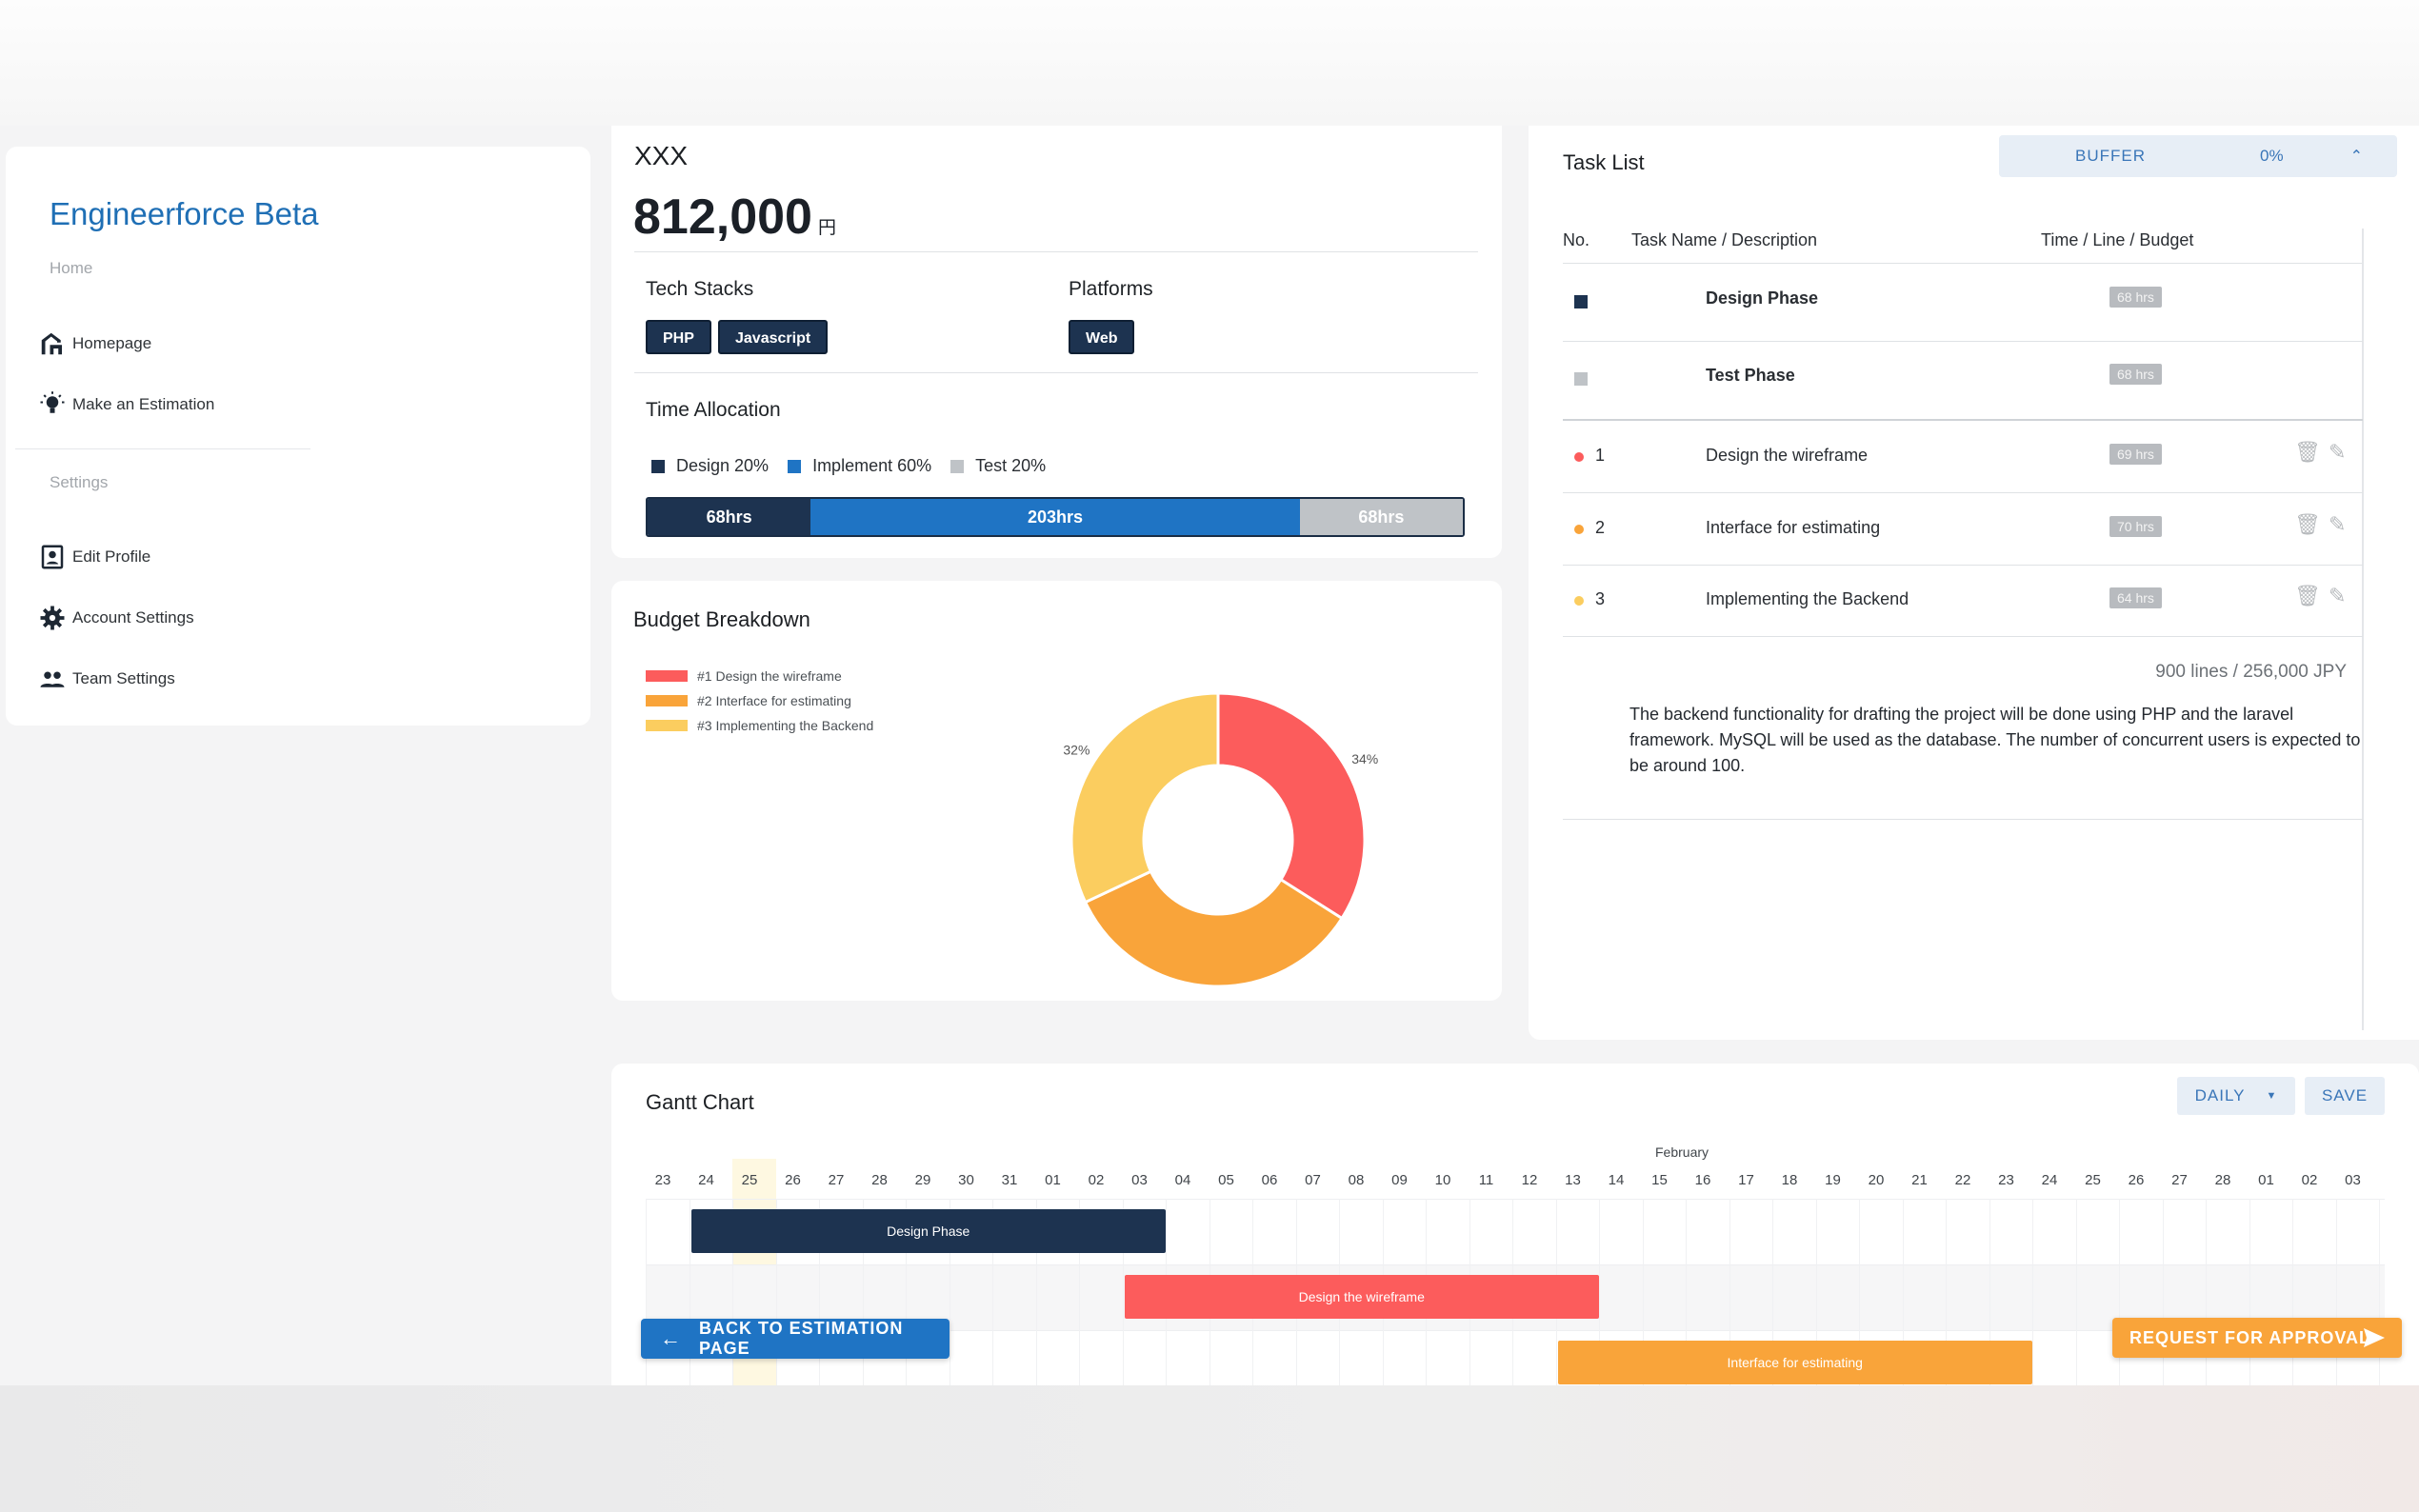 Image resolution: width=2419 pixels, height=1512 pixels. I want to click on sidebar-item-homepage: Homepage, so click(94, 344).